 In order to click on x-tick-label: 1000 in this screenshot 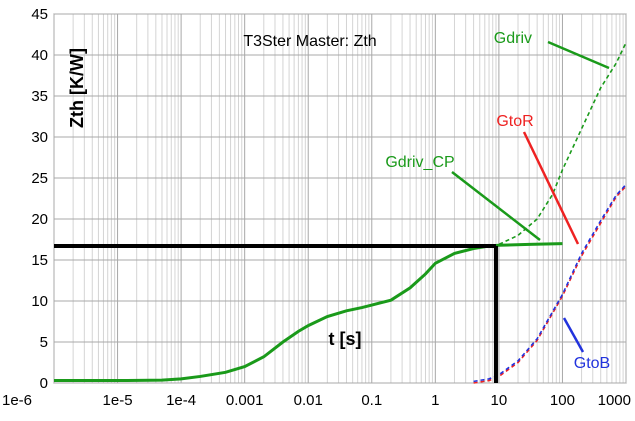, I will do `click(614, 400)`.